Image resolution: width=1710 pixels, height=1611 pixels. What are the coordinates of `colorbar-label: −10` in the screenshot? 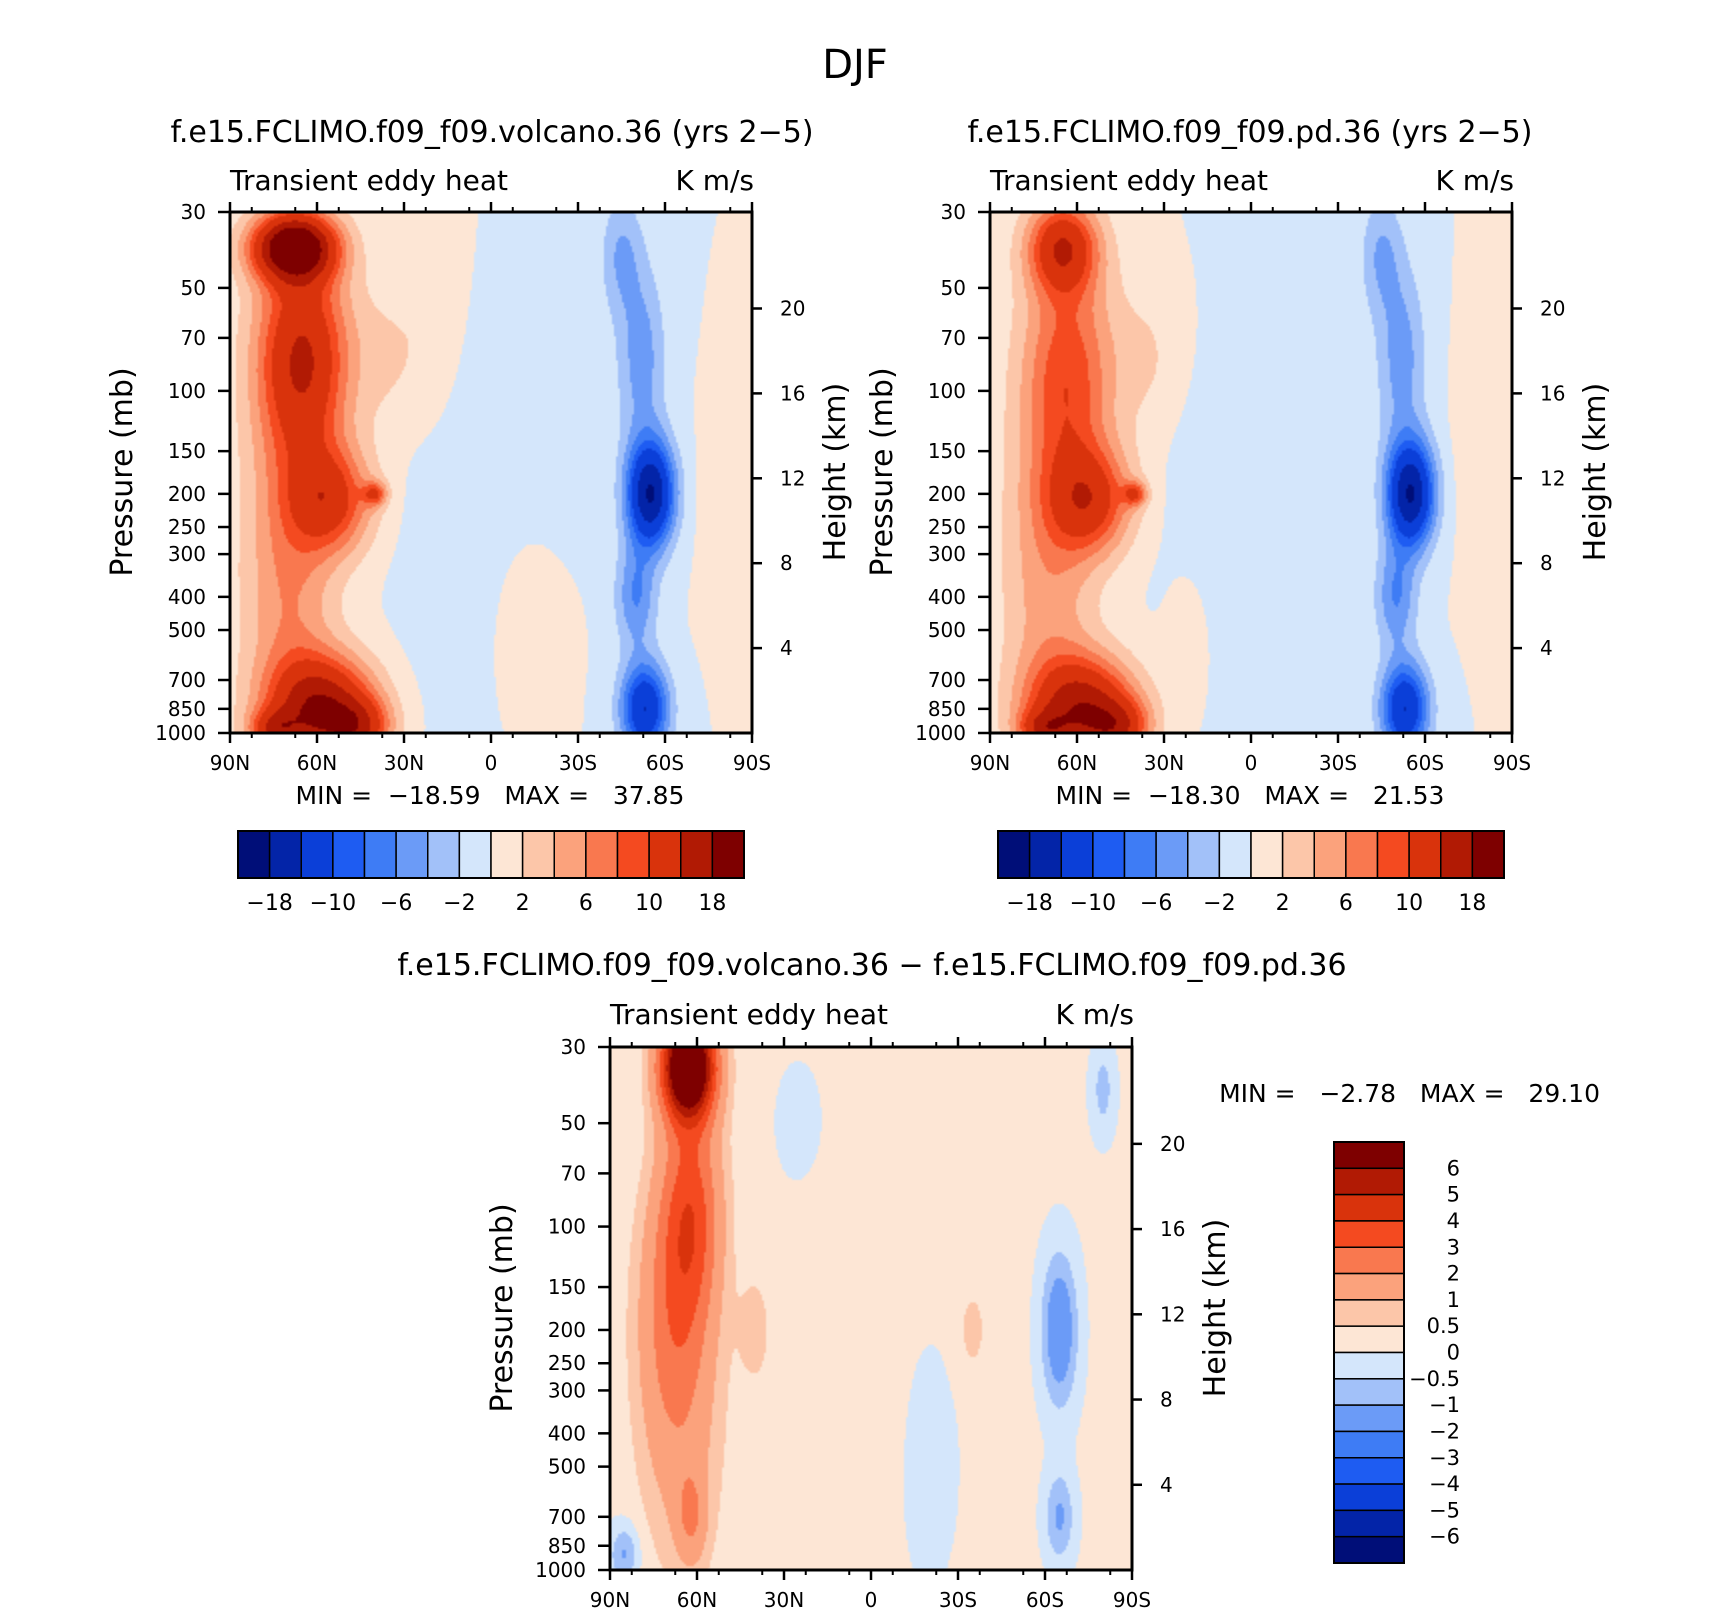 It's located at (1093, 903).